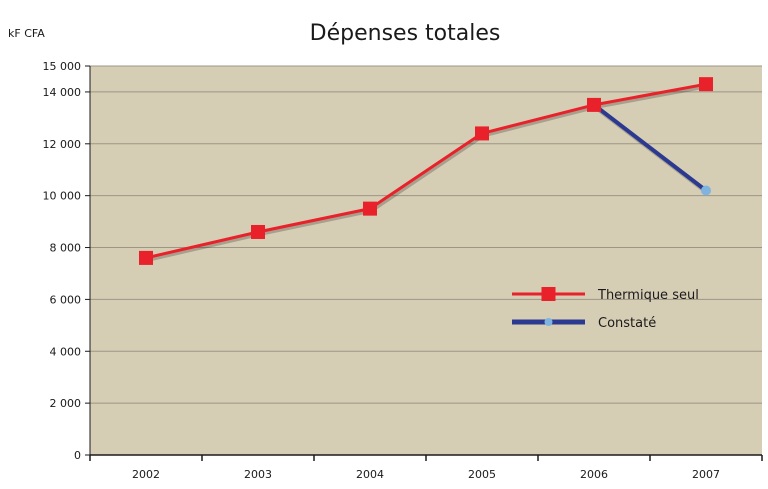 The width and height of the screenshot is (768, 489). Describe the element at coordinates (62, 196) in the screenshot. I see `y-tick-label: 10 000` at that location.